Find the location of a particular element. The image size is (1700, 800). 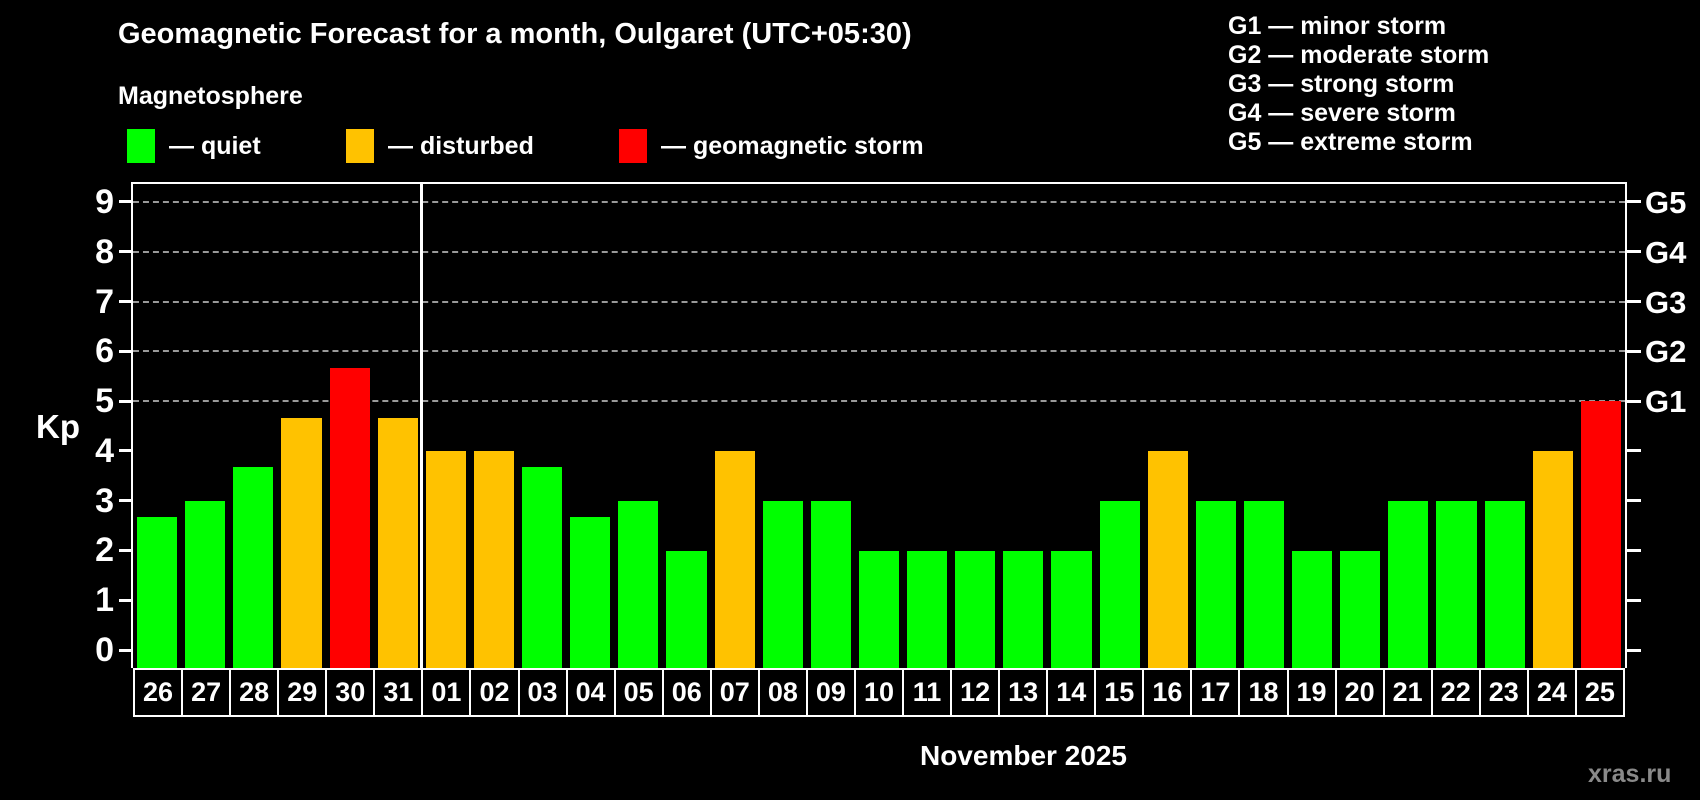

legend-item-storm: — geomagnetic storm is located at coordinates (771, 146).